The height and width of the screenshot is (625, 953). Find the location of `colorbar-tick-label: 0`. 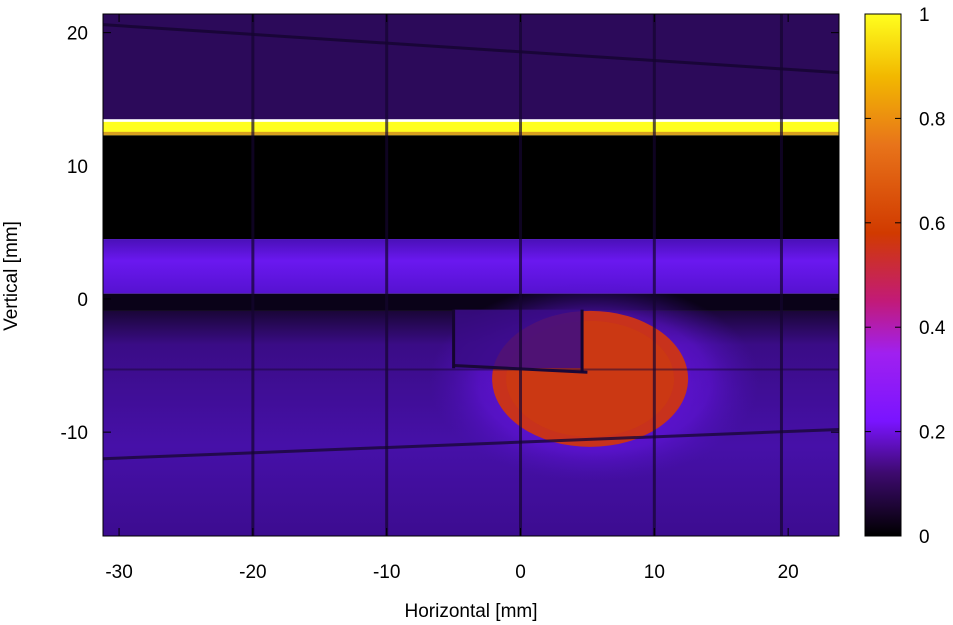

colorbar-tick-label: 0 is located at coordinates (924, 537).